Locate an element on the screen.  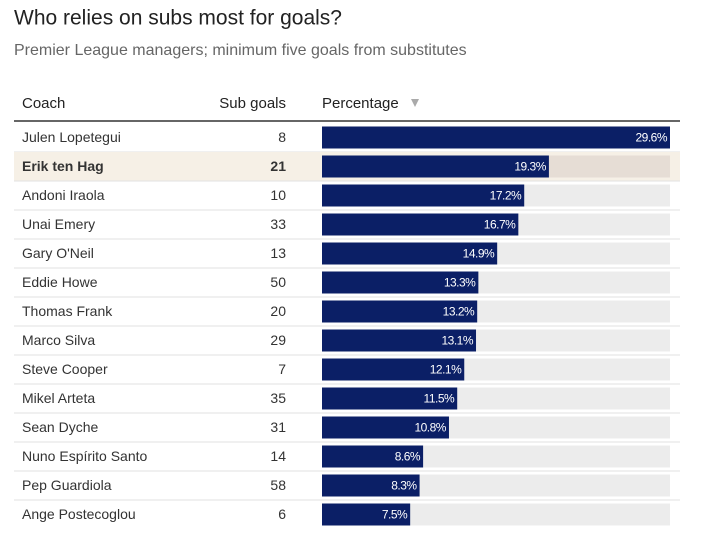
coach-name: Nuno Espírito Santo is located at coordinates (85, 456).